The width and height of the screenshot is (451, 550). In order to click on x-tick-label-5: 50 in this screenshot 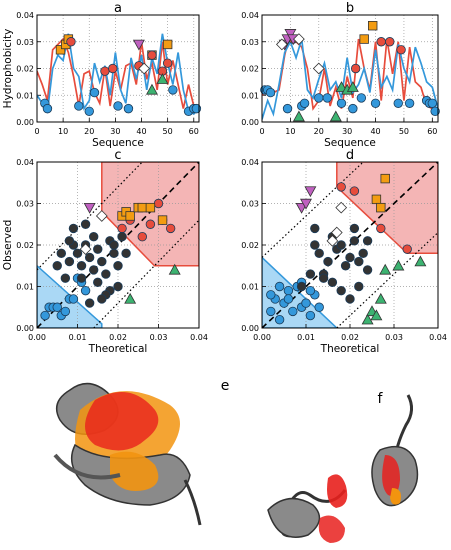, I will do `click(168, 131)`.